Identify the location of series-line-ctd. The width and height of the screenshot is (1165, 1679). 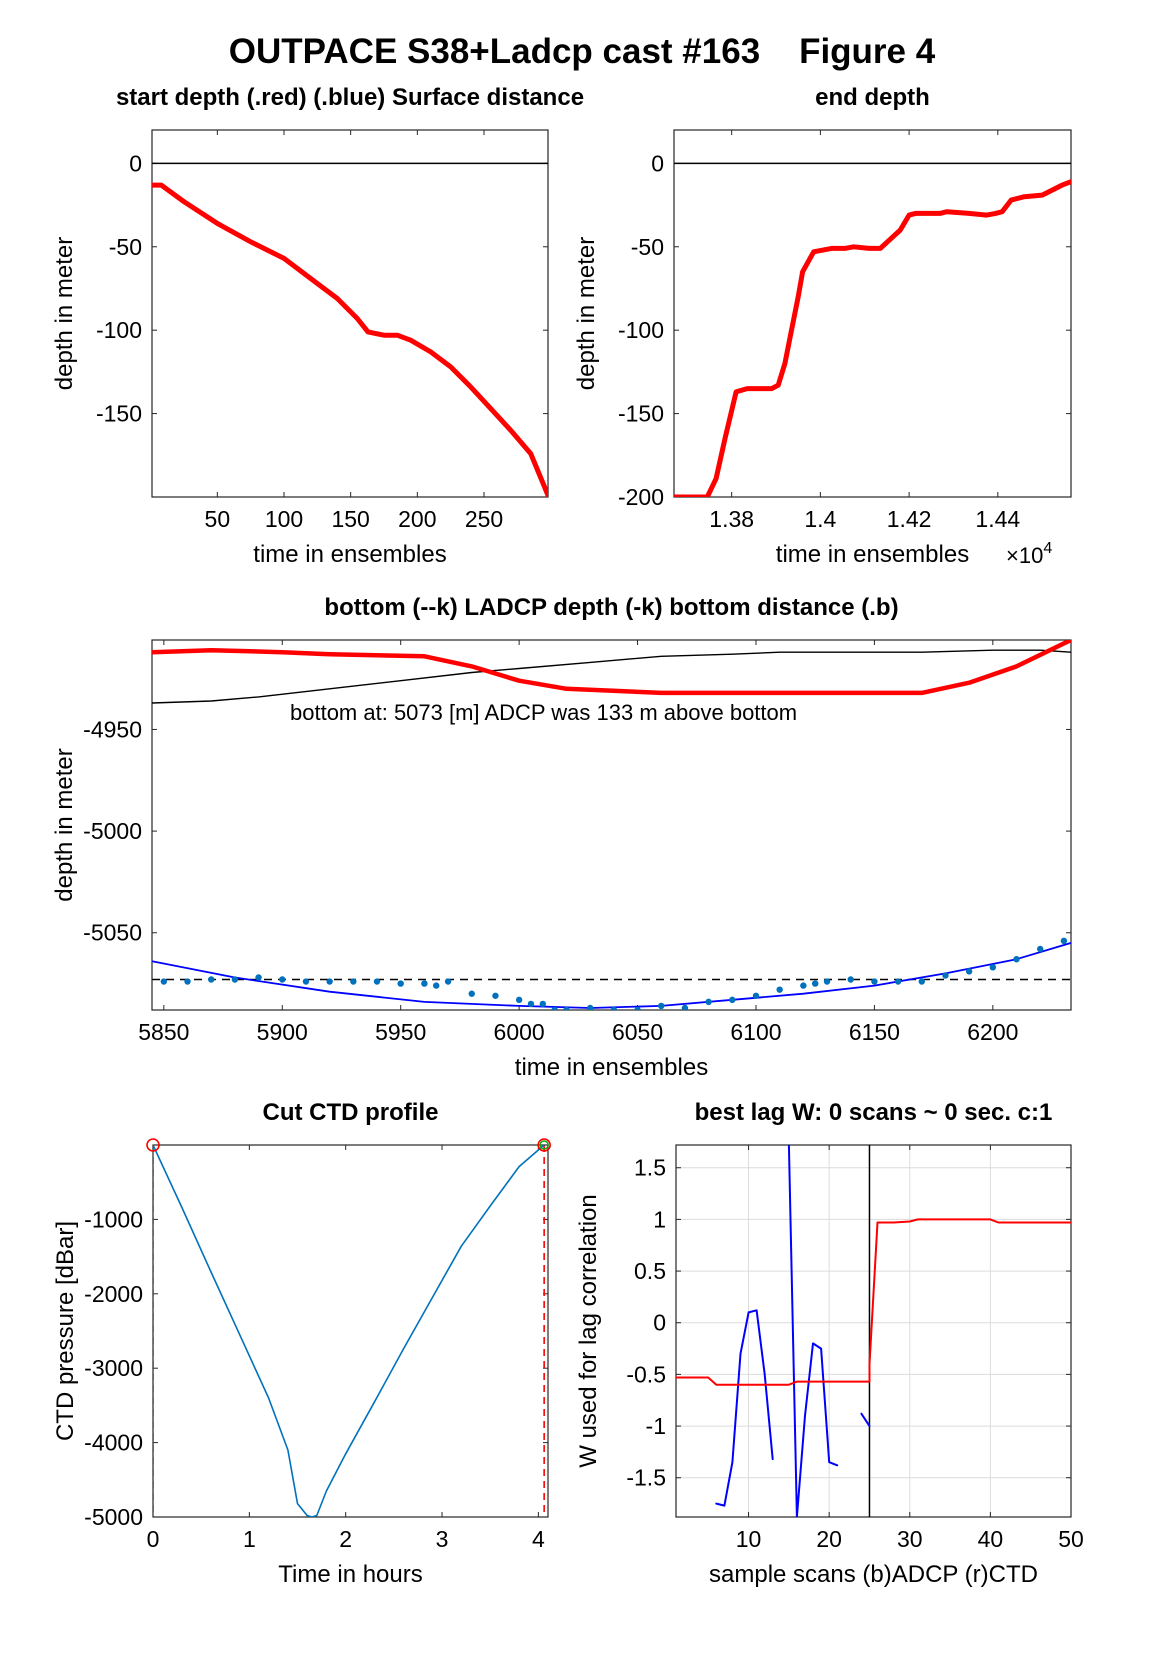
(873, 1302).